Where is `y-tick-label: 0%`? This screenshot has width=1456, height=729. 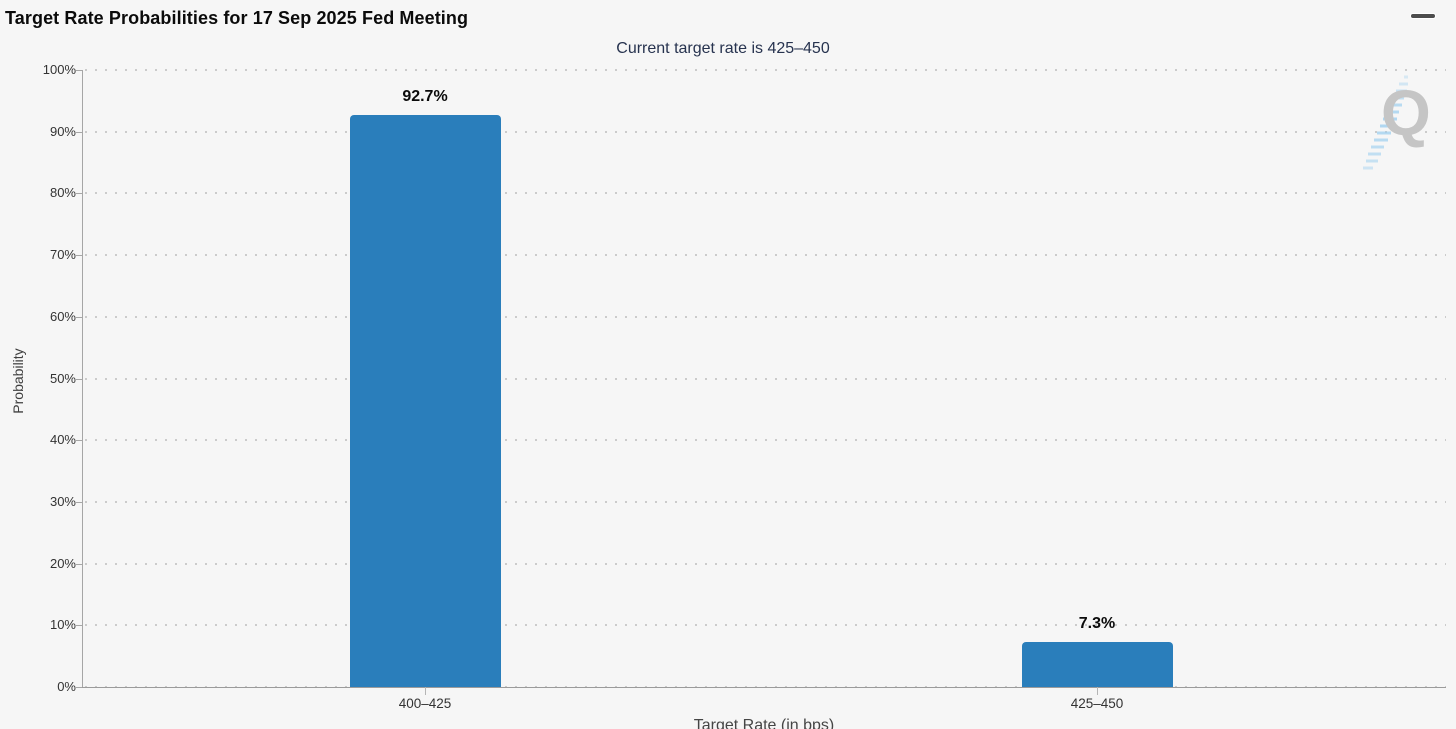
y-tick-label: 0% is located at coordinates (66, 686).